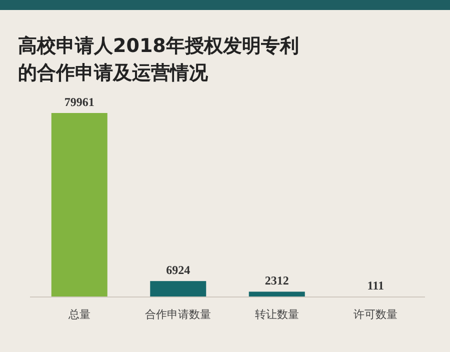  I want to click on x-tick-label: 合作申请数量, so click(178, 314).